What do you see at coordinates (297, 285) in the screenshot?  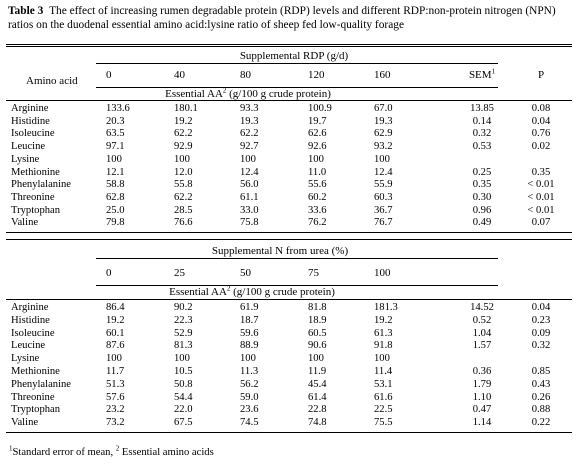 I see `urea-subheader-top-rule` at bounding box center [297, 285].